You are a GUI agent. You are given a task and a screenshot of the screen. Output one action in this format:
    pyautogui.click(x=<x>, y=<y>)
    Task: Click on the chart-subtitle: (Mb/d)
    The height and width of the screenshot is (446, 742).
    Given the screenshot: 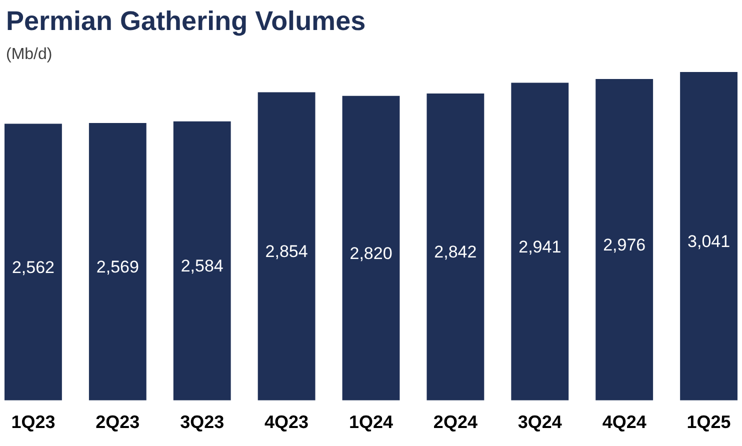 What is the action you would take?
    pyautogui.click(x=29, y=55)
    